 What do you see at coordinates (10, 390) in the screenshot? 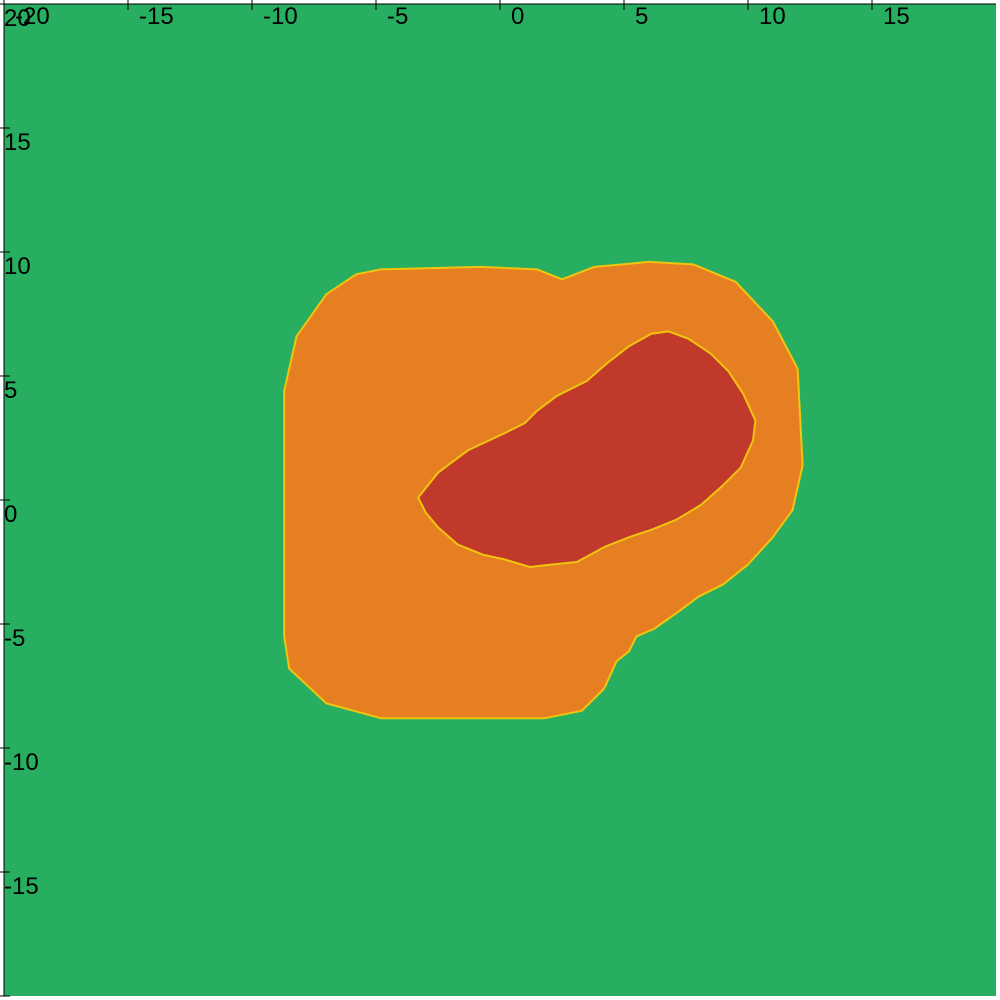
I see `y-tick-label: 5` at bounding box center [10, 390].